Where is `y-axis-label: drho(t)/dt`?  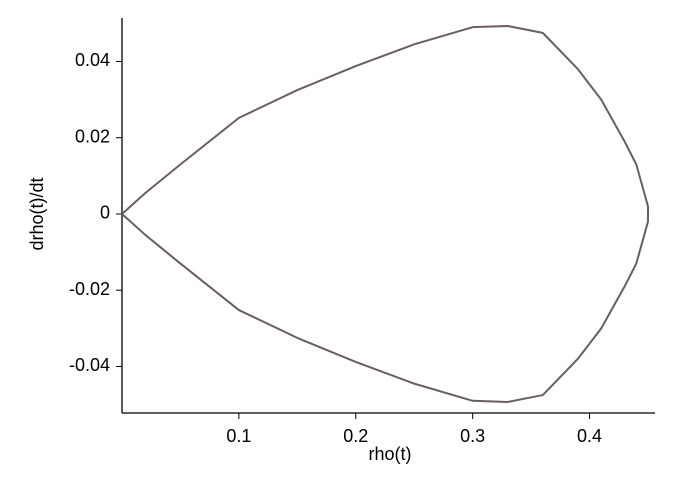 y-axis-label: drho(t)/dt is located at coordinates (37, 213).